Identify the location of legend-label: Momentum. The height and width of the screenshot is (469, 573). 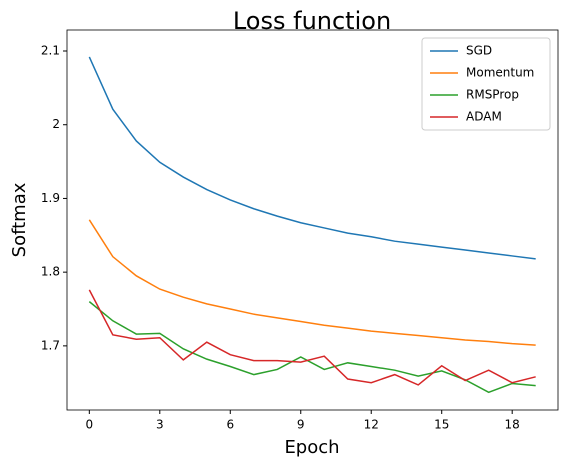
(500, 73).